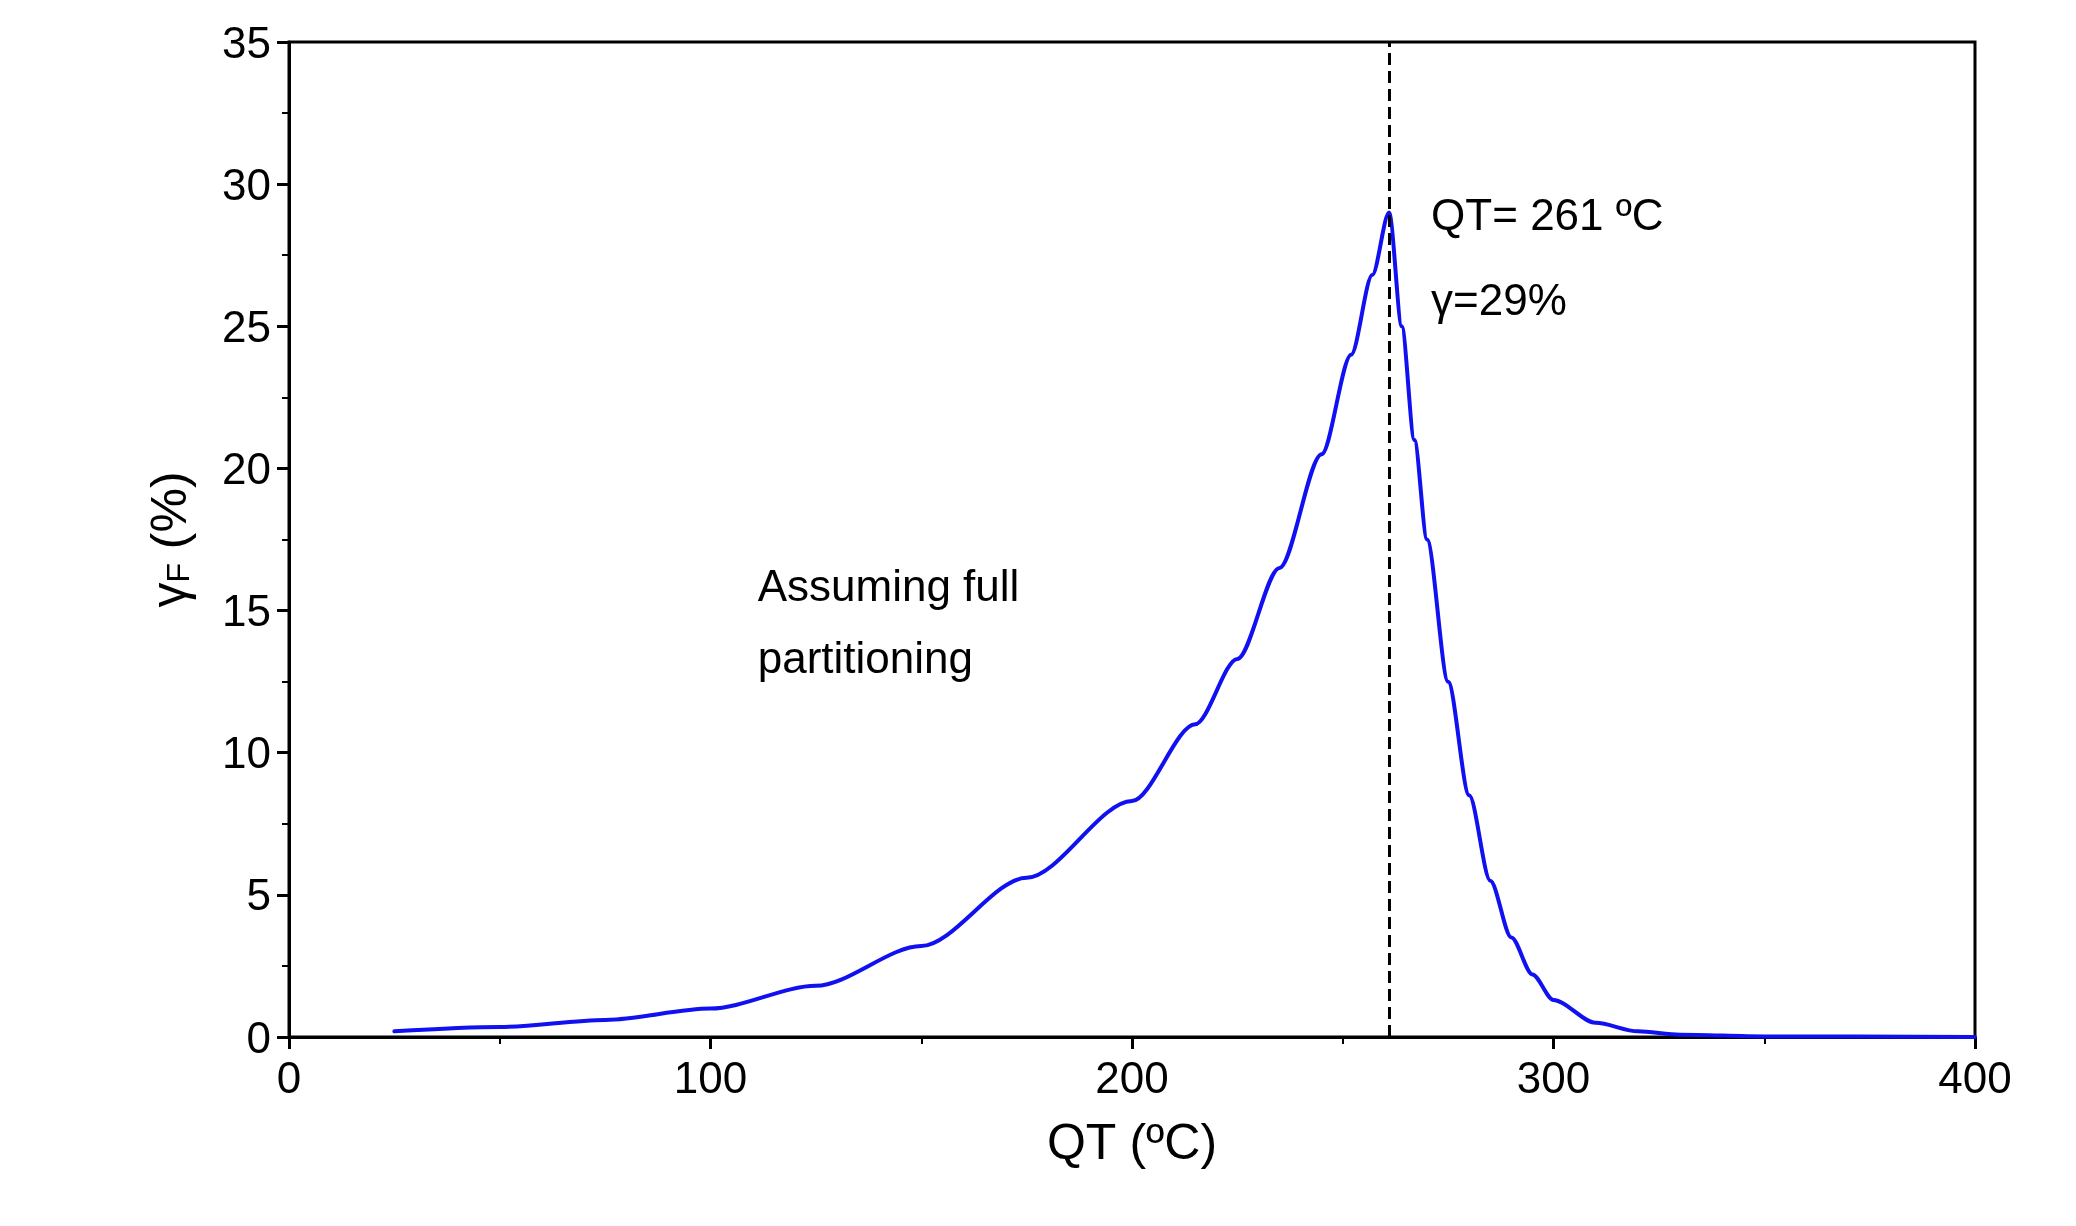  Describe the element at coordinates (1132, 1077) in the screenshot. I see `x-tick-label: 200` at that location.